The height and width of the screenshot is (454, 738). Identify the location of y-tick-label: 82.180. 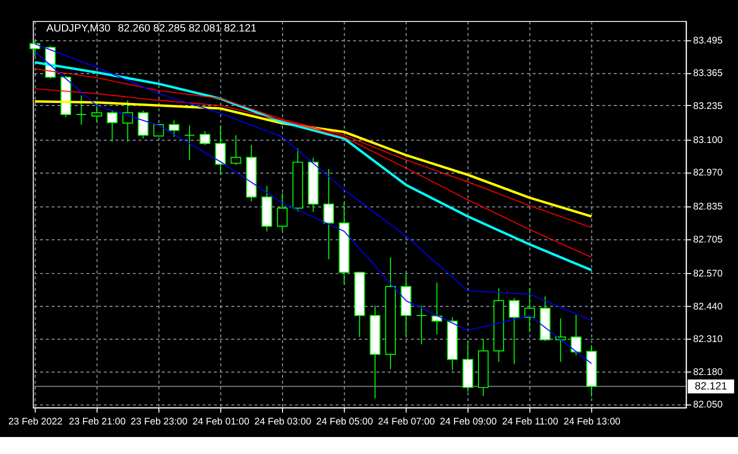
(708, 372).